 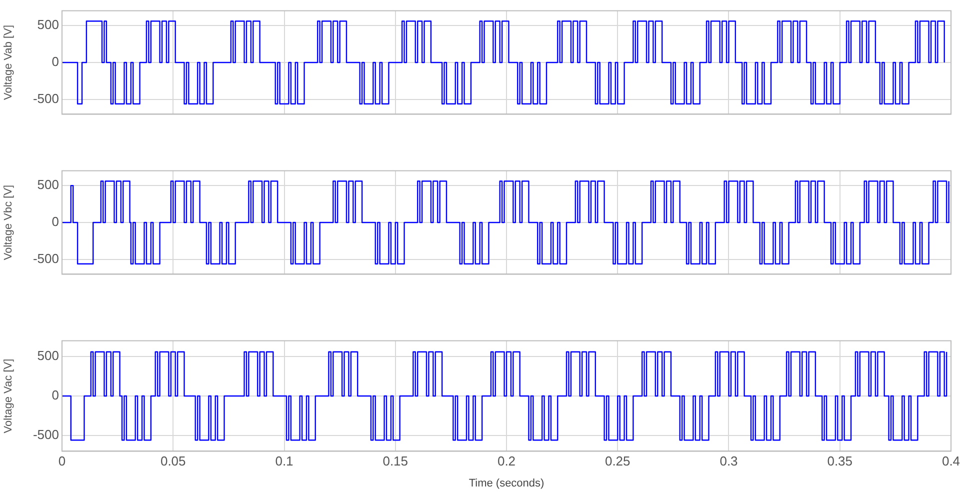 I want to click on y-axis-title: Voltage Vac [V], so click(x=8, y=396).